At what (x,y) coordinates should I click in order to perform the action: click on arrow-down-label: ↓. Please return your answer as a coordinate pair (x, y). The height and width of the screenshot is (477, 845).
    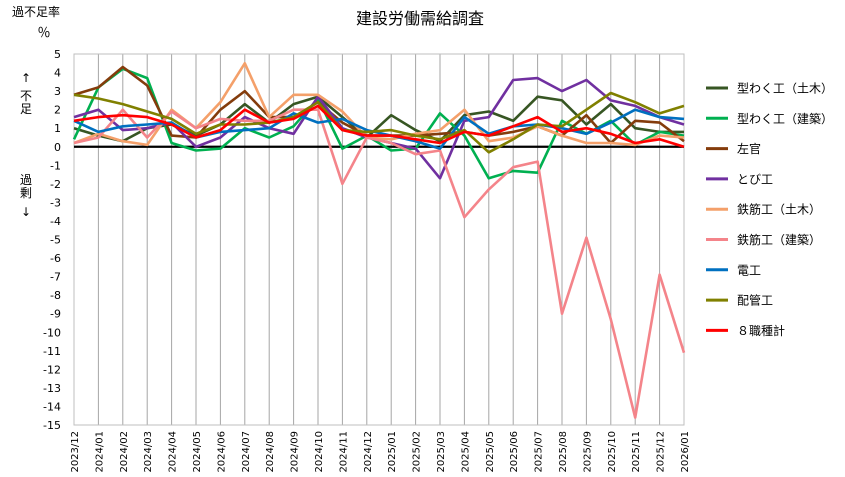
    Looking at the image, I should click on (26, 212).